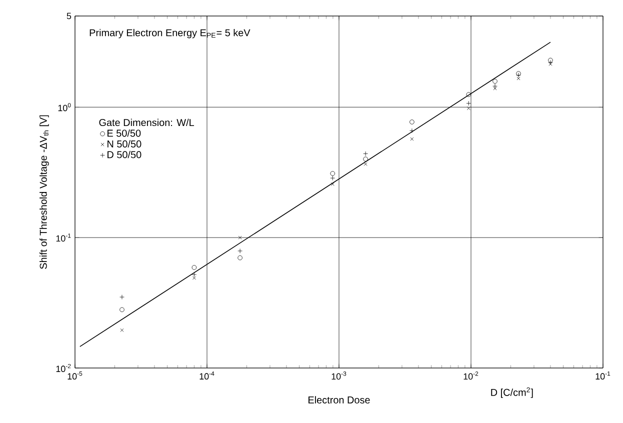 The image size is (623, 423). I want to click on legend-label: N 50/50, so click(125, 144).